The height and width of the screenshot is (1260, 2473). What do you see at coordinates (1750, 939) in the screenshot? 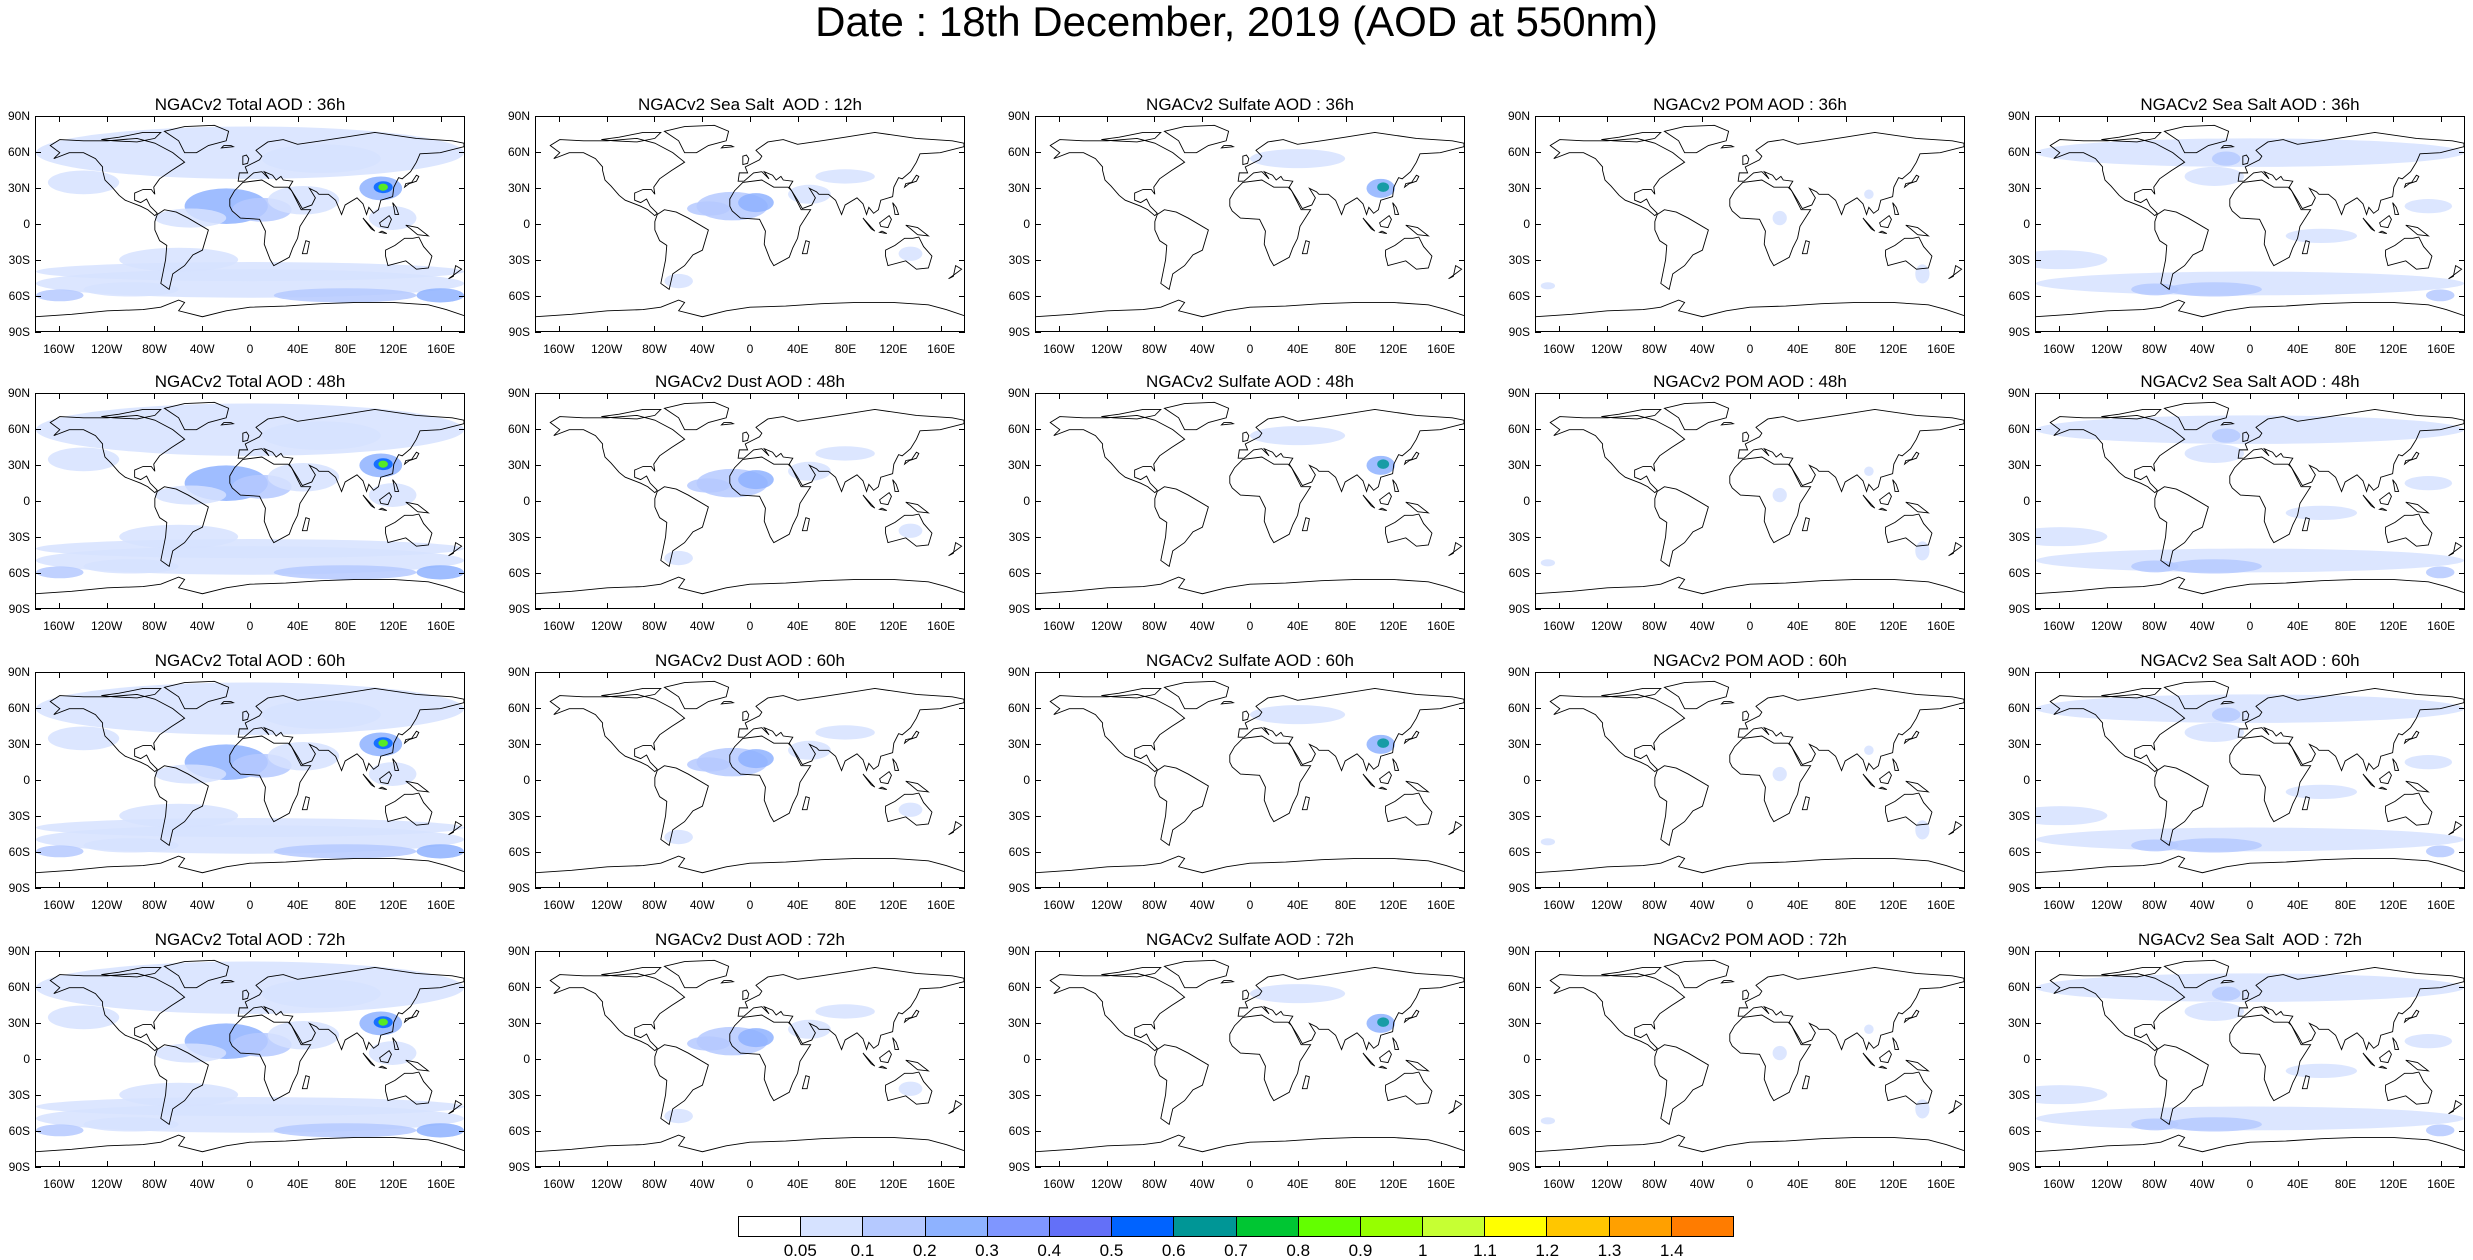
I see `panel-title: NGACv2 POM AOD : 72h` at bounding box center [1750, 939].